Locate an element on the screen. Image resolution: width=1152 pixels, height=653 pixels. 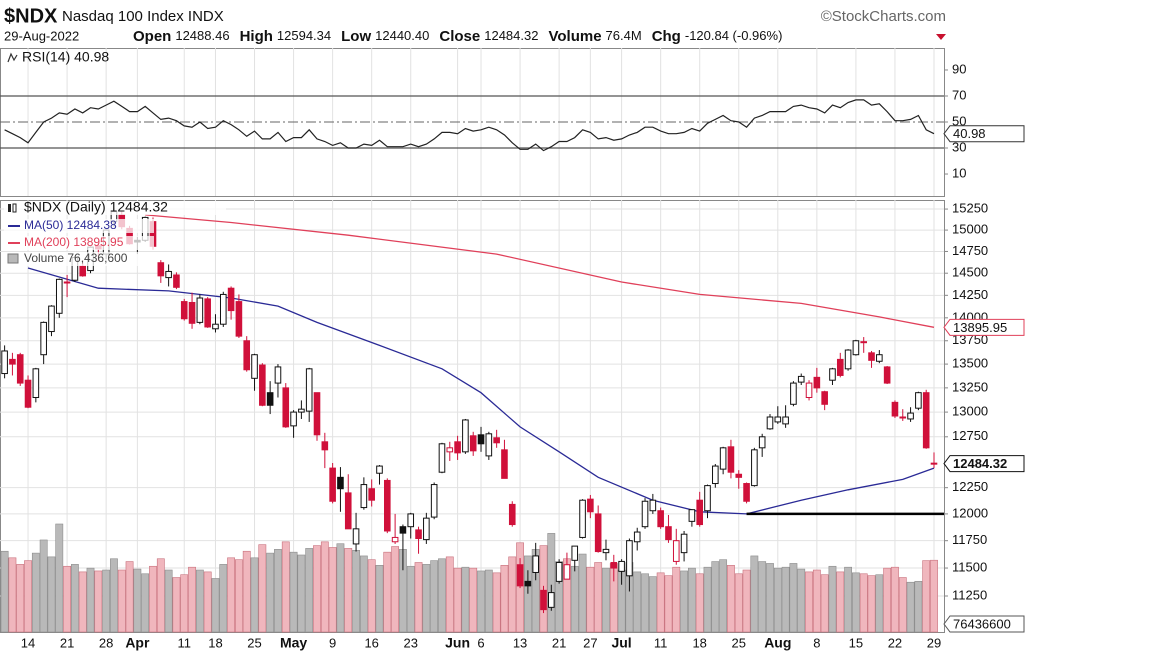
x-tick-label: 9 is located at coordinates (332, 642).